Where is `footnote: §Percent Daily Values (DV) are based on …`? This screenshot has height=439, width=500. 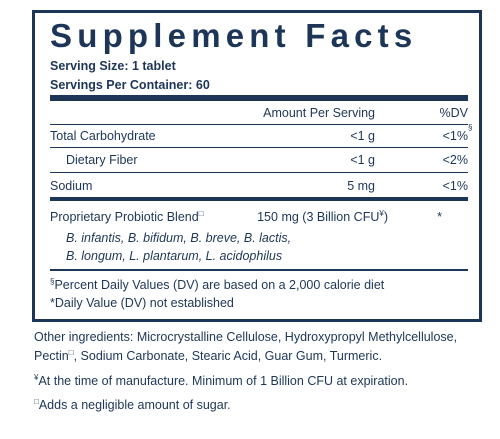 footnote: §Percent Daily Values (DV) are based on … is located at coordinates (217, 285).